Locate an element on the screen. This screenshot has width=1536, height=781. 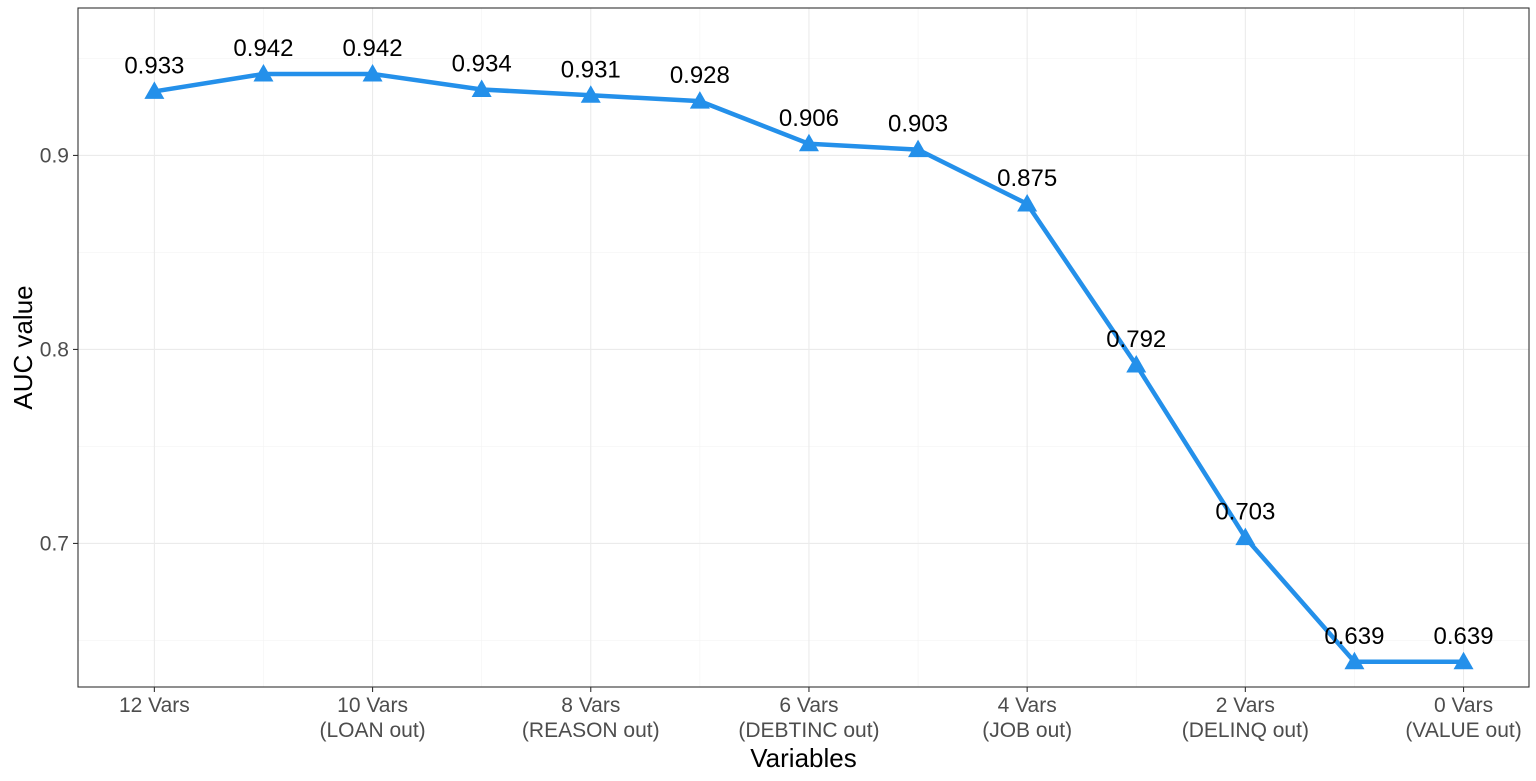
data-label: 0.928 is located at coordinates (700, 75).